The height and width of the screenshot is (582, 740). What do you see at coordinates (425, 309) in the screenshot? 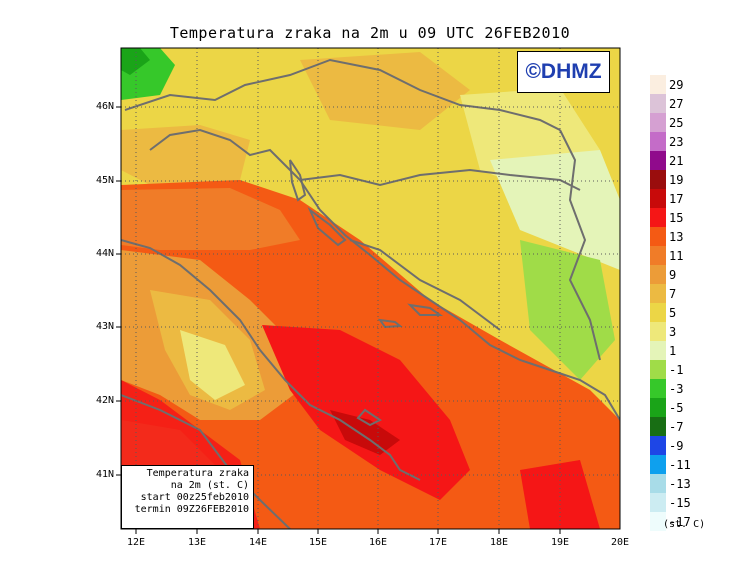
I see `island-brac` at bounding box center [425, 309].